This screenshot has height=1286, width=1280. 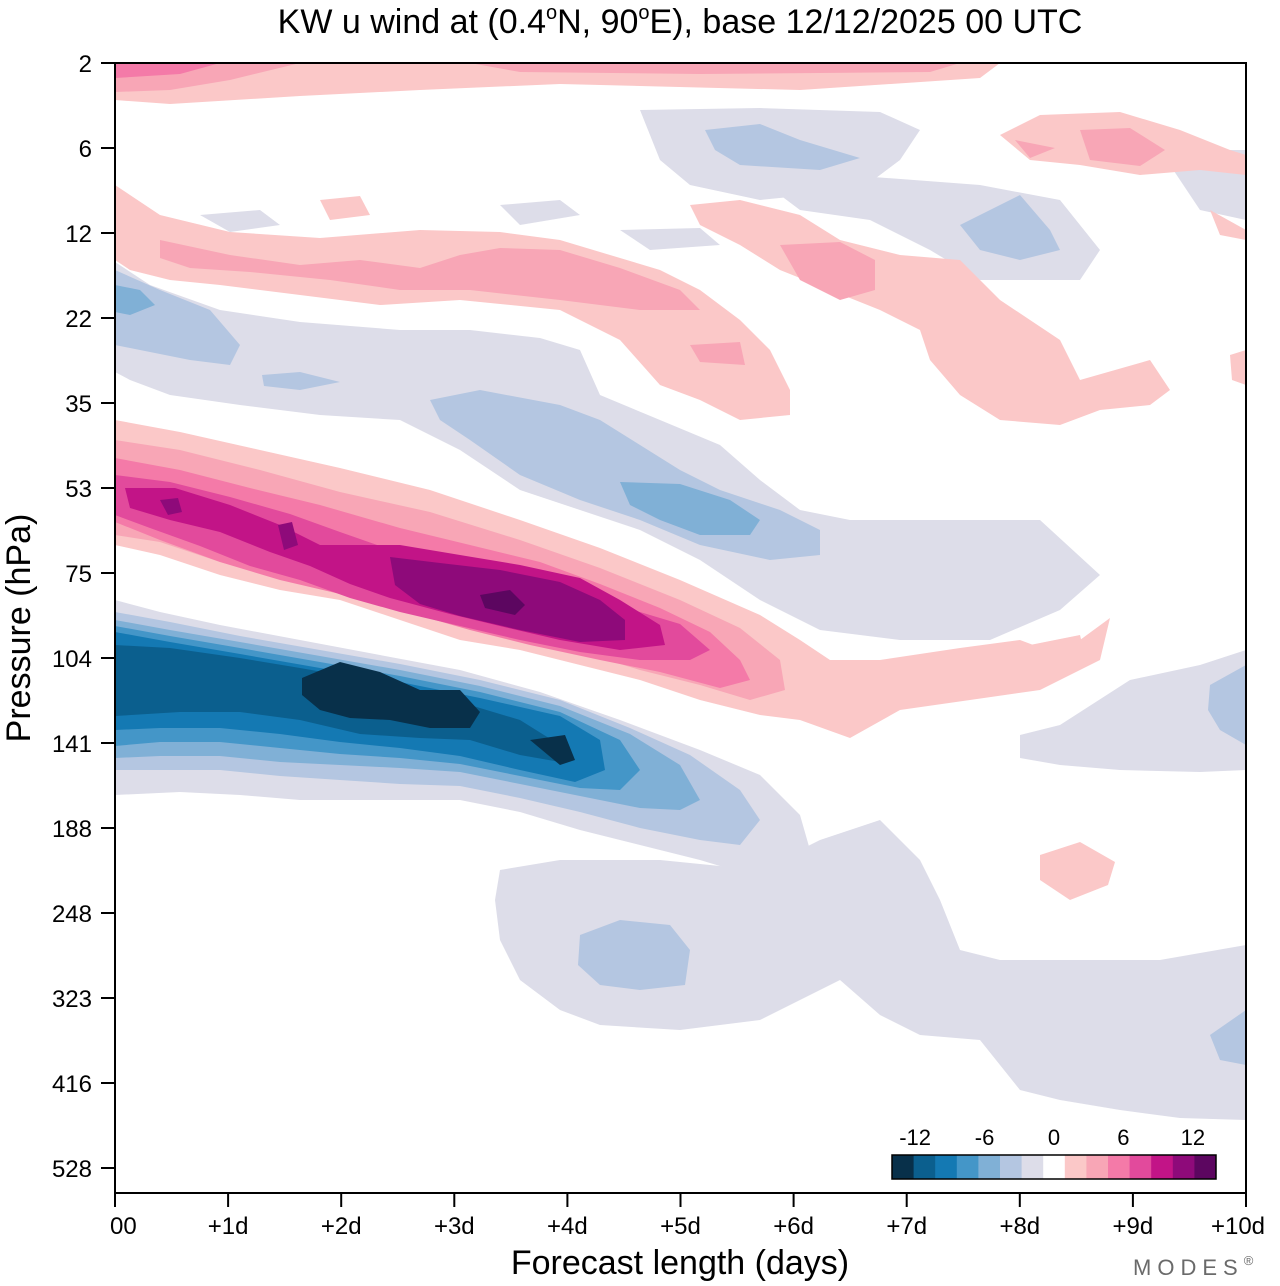 I want to click on y-tick-label: 2, so click(x=85, y=64).